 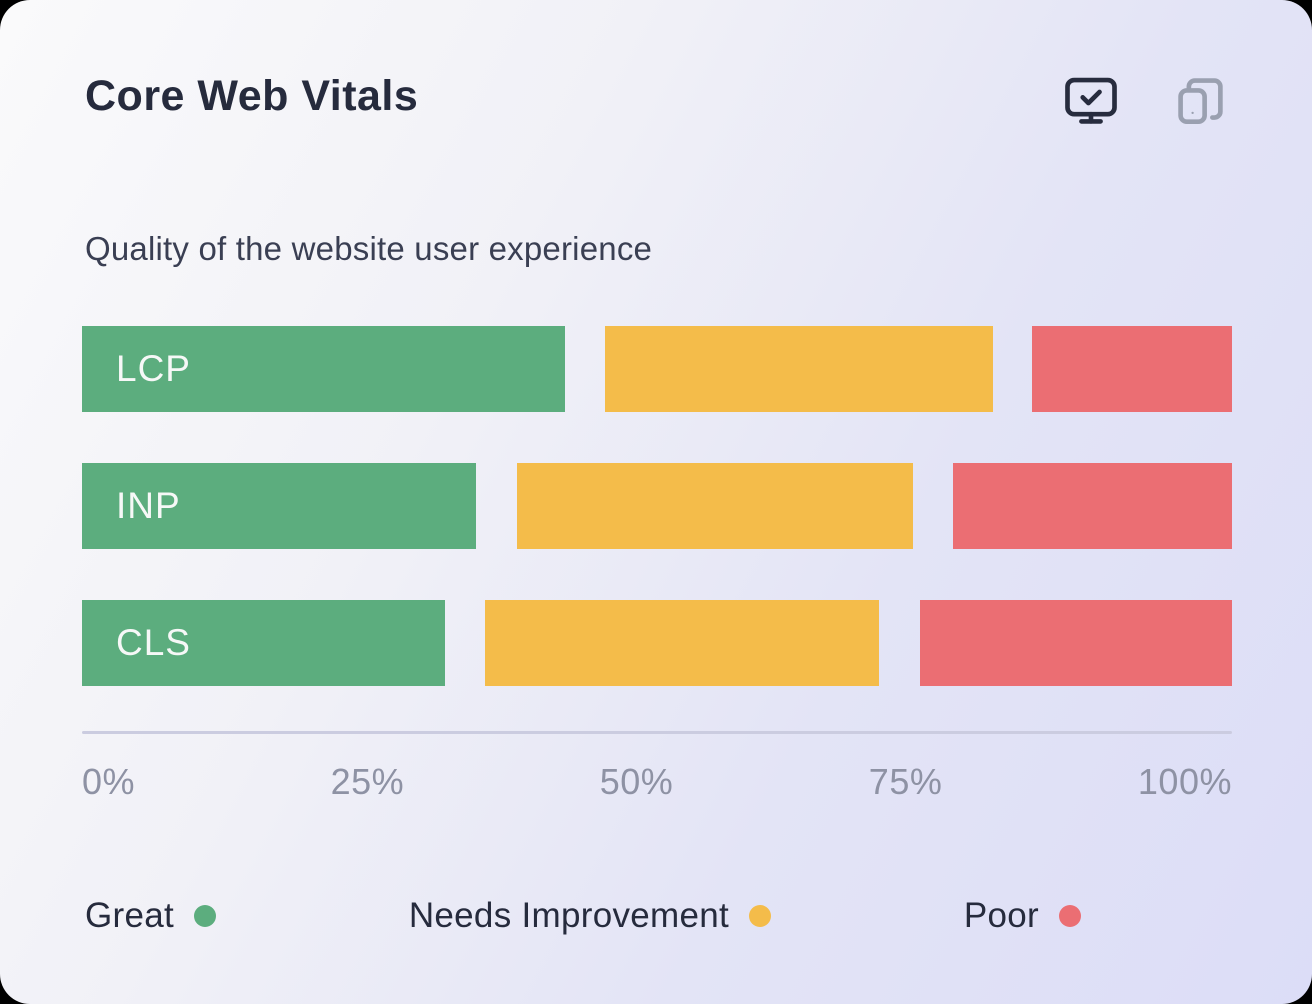 I want to click on bar-row-inp: INP, so click(x=657, y=506).